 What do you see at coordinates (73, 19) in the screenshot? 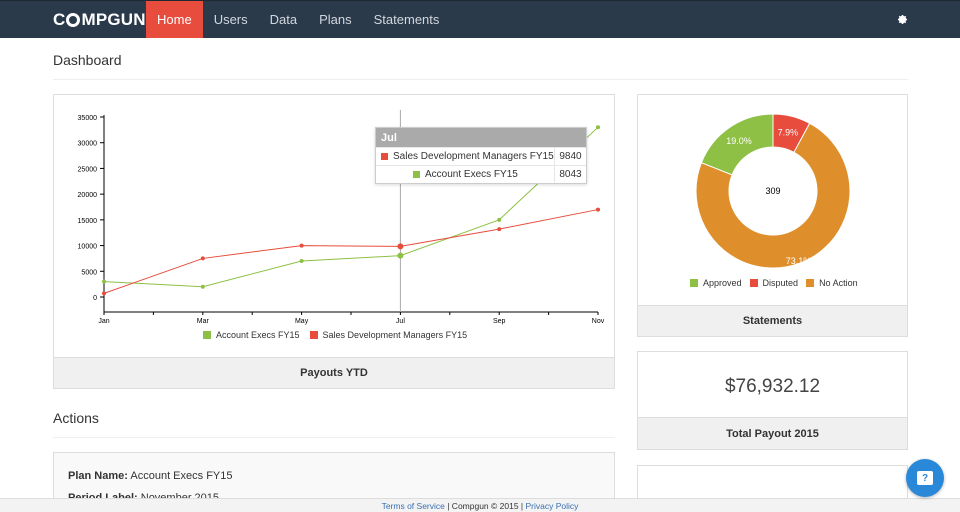
I see `logo-ring-icon` at bounding box center [73, 19].